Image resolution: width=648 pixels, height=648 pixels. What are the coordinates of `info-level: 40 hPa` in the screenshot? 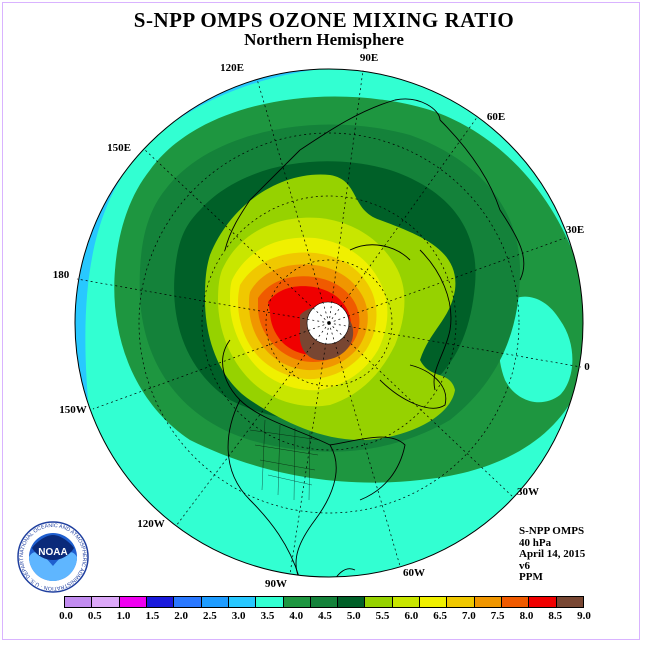 It's located at (535, 542).